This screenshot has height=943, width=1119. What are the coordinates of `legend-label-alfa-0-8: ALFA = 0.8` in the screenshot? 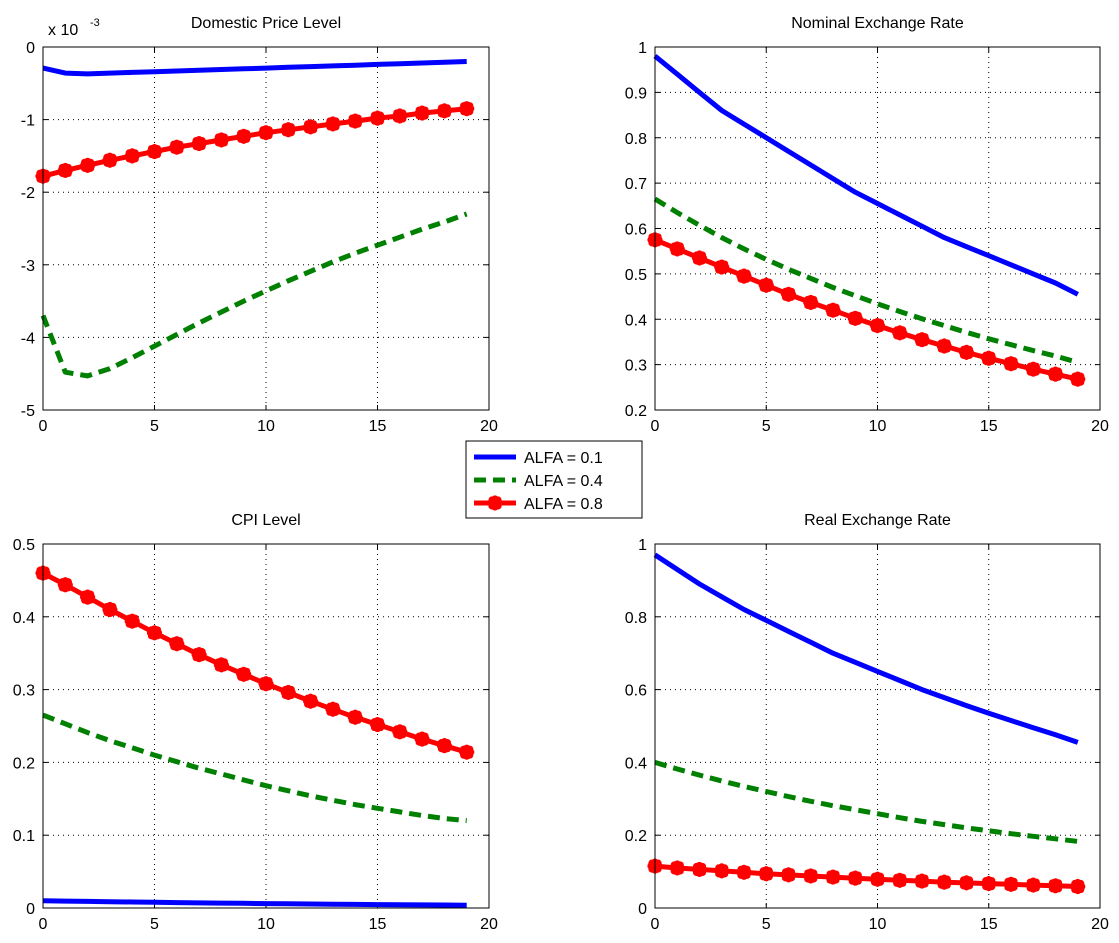 It's located at (563, 504).